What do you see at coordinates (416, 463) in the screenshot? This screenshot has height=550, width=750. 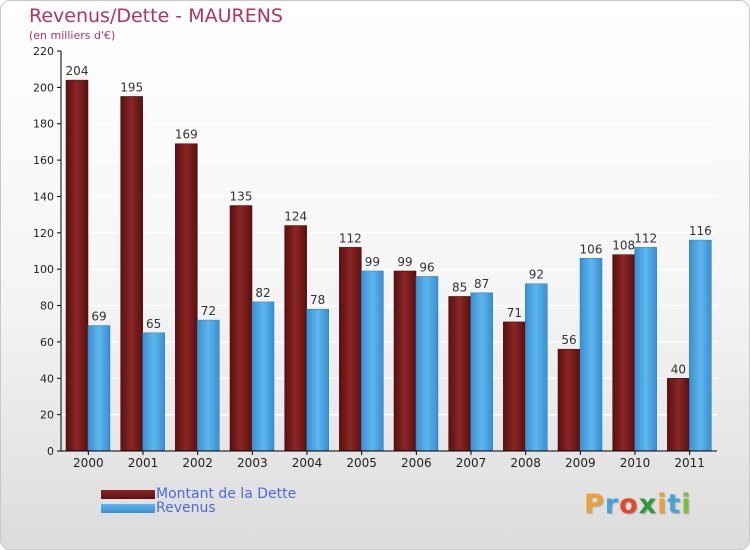 I see `x-tick-label: 2006` at bounding box center [416, 463].